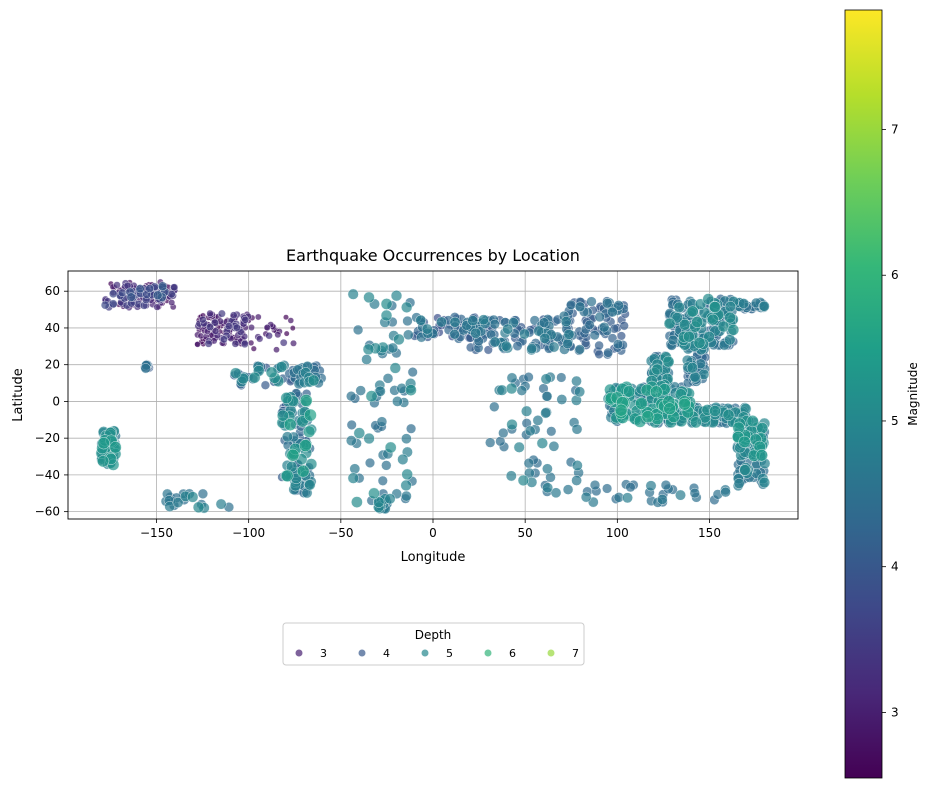 The height and width of the screenshot is (790, 929). What do you see at coordinates (512, 653) in the screenshot?
I see `legend-label: 6` at bounding box center [512, 653].